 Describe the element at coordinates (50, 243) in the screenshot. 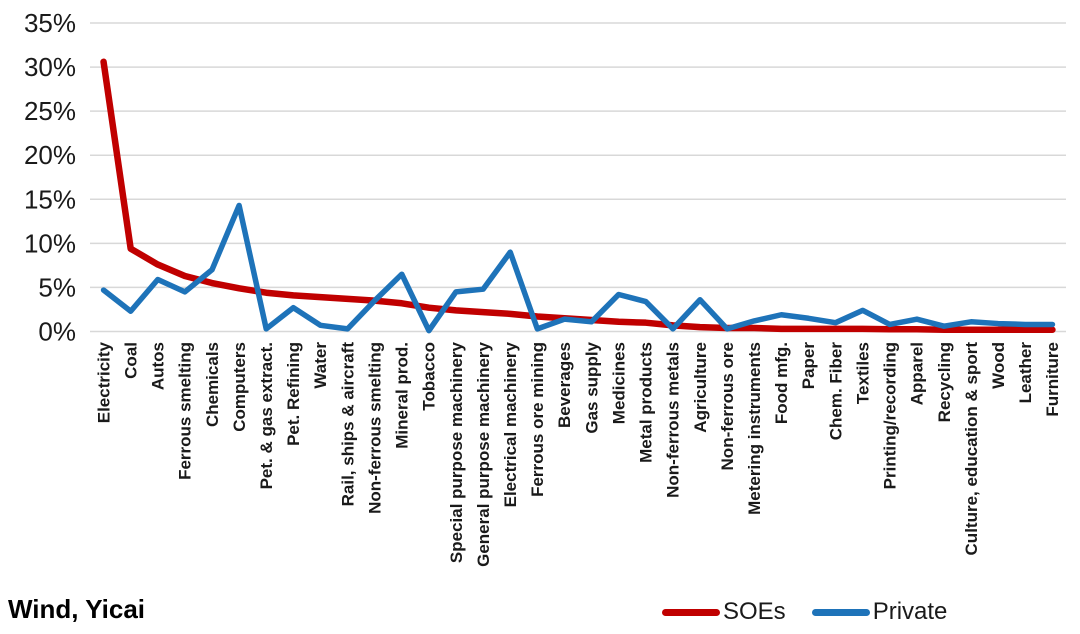

I see `y-axis-tick-label: 10%` at that location.